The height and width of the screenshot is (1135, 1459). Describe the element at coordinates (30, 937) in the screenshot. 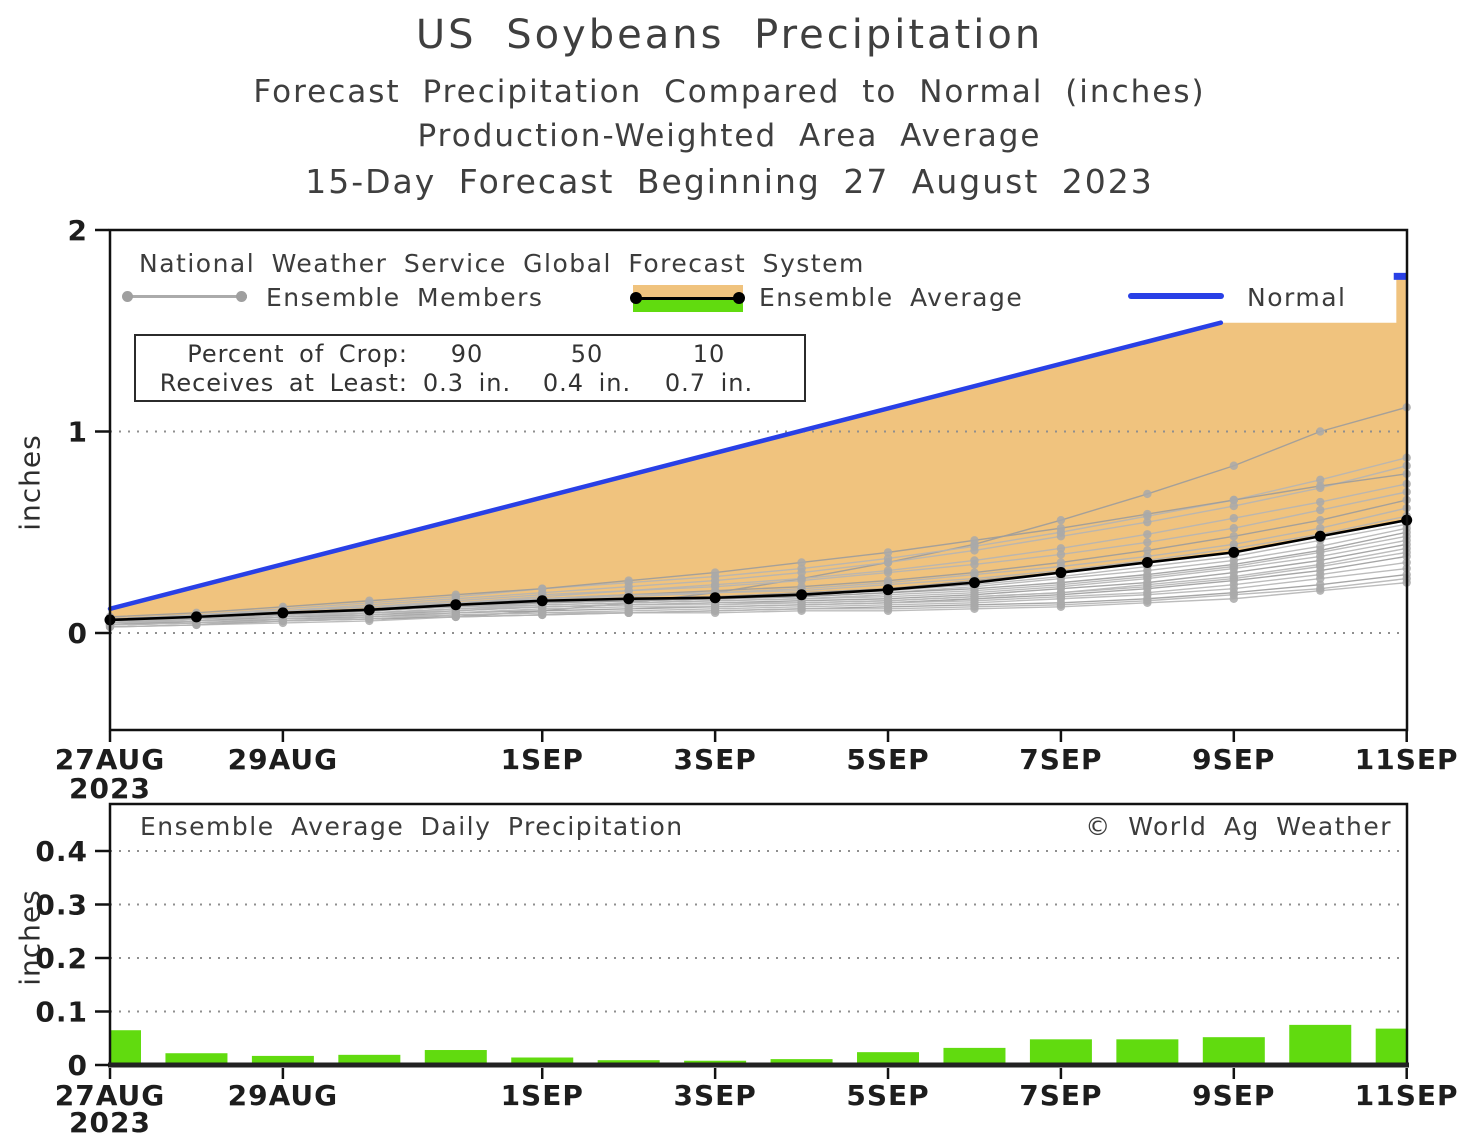

I see `bottom-yaxis-unit-label: inches` at that location.